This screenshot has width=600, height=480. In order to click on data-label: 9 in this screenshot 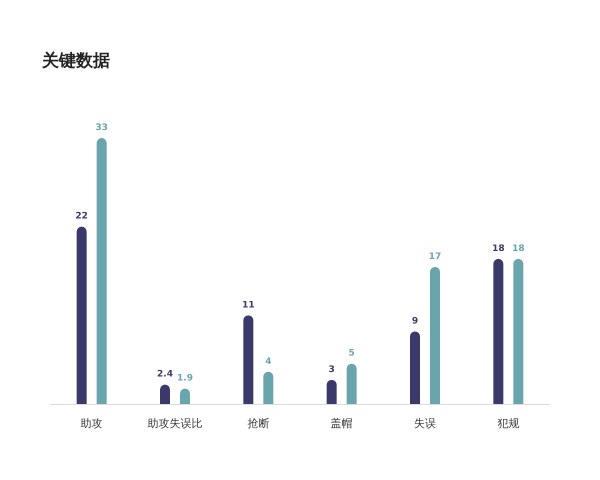, I will do `click(415, 321)`.